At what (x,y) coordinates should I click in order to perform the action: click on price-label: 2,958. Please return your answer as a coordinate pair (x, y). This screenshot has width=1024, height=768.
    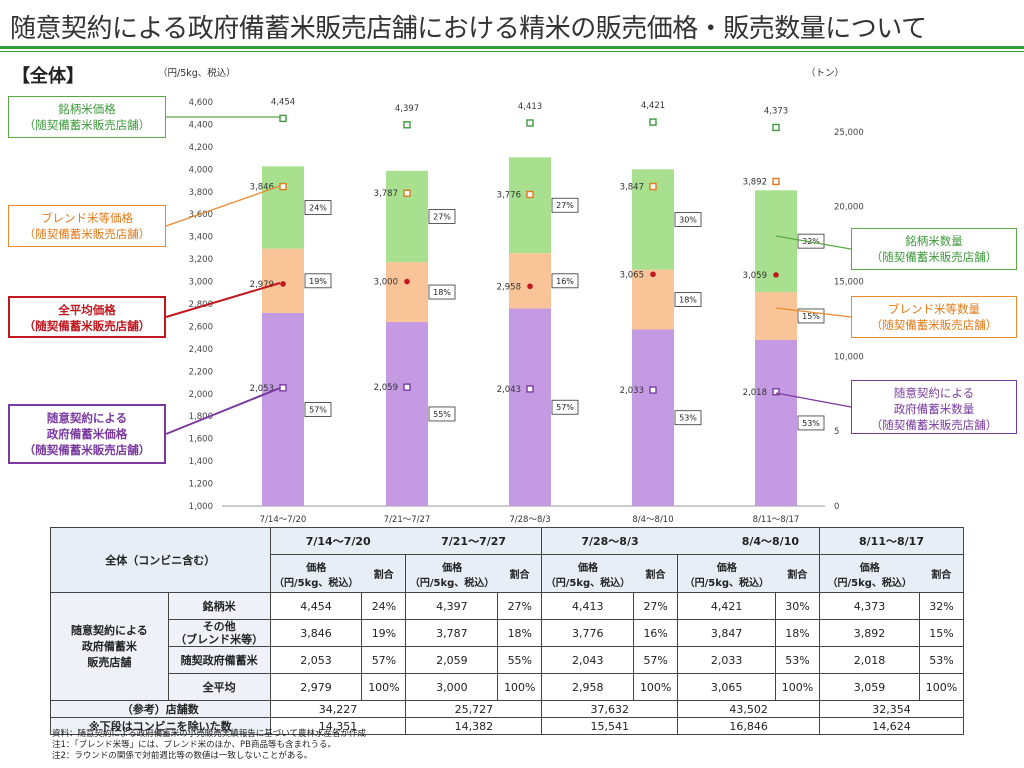
    Looking at the image, I should click on (509, 287).